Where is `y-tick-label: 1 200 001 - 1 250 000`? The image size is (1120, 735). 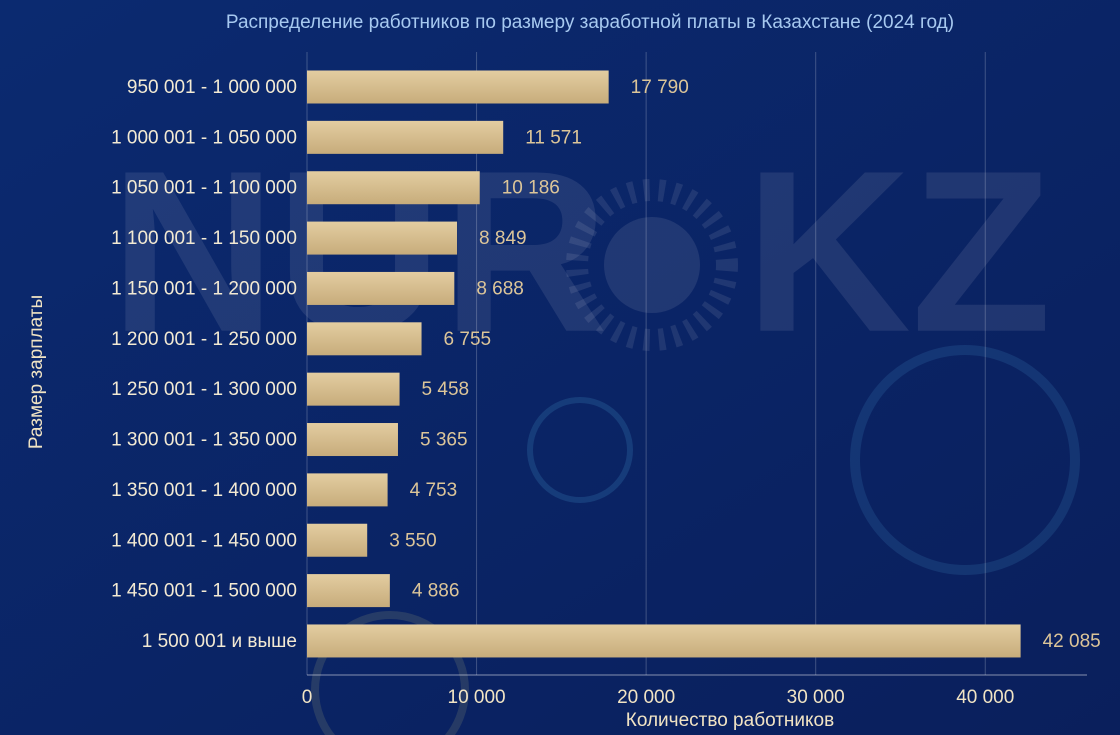
y-tick-label: 1 200 001 - 1 250 000 is located at coordinates (204, 339).